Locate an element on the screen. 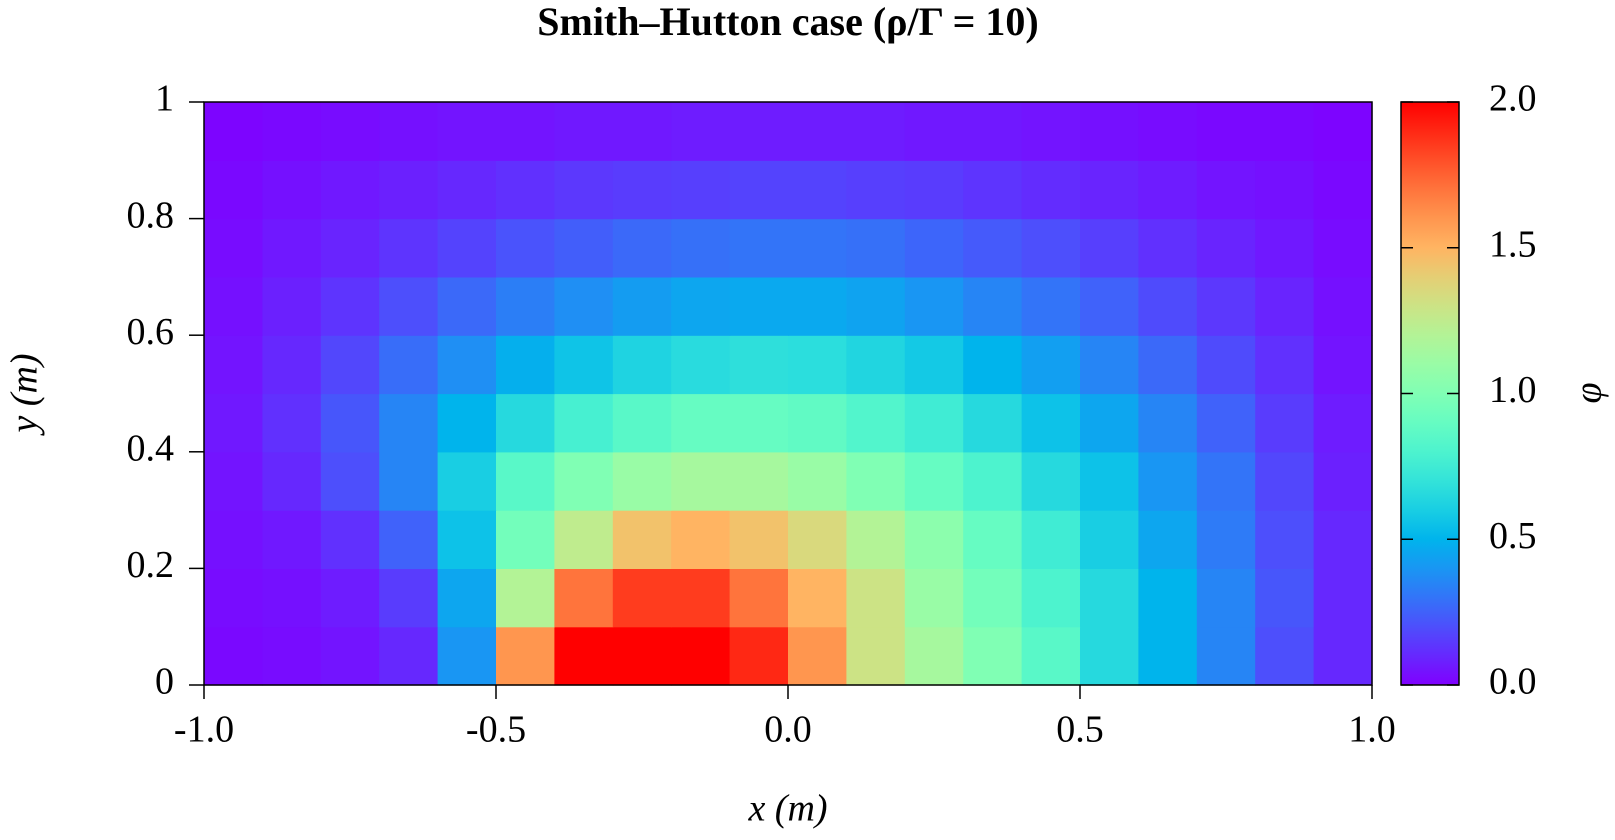 Image resolution: width=1615 pixels, height=840 pixels. colorbar-tick-label: 2.0 is located at coordinates (1513, 99).